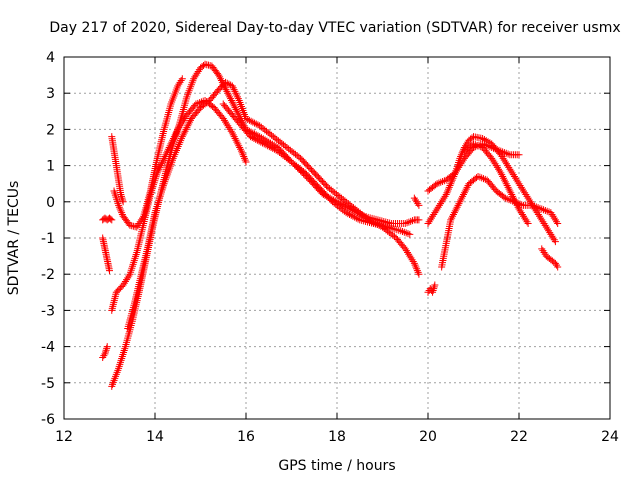 The height and width of the screenshot is (480, 640). What do you see at coordinates (337, 437) in the screenshot?
I see `x-tick-label: 18` at bounding box center [337, 437].